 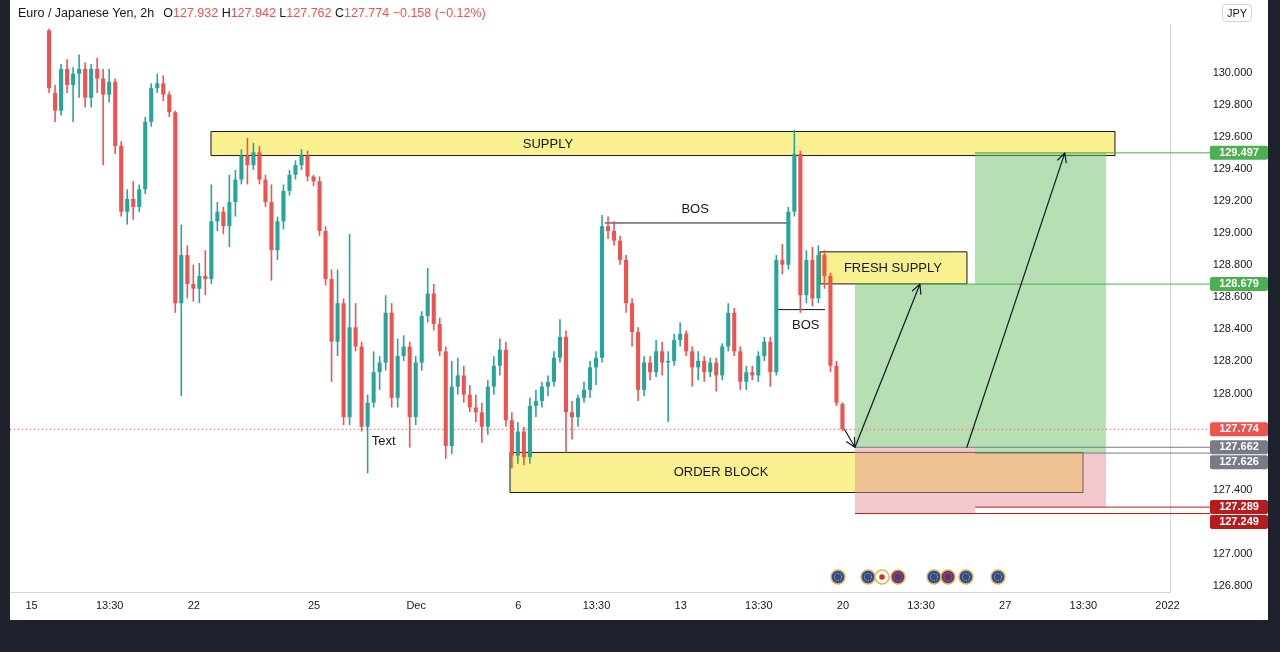 What do you see at coordinates (86, 13) in the screenshot?
I see `chart-title: Euro / Japanese Yen, 2h` at bounding box center [86, 13].